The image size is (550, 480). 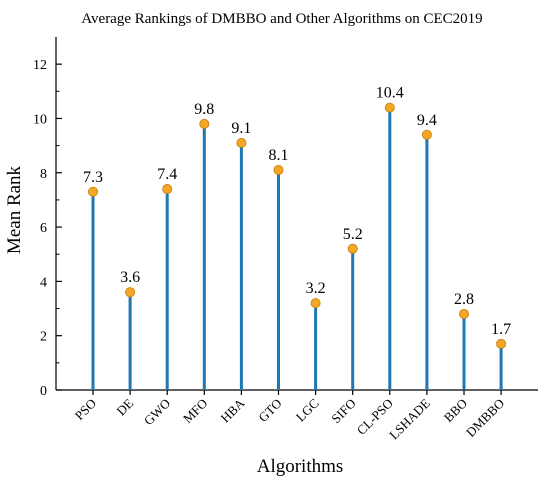 I want to click on value-label-de: 3.6, so click(x=130, y=277).